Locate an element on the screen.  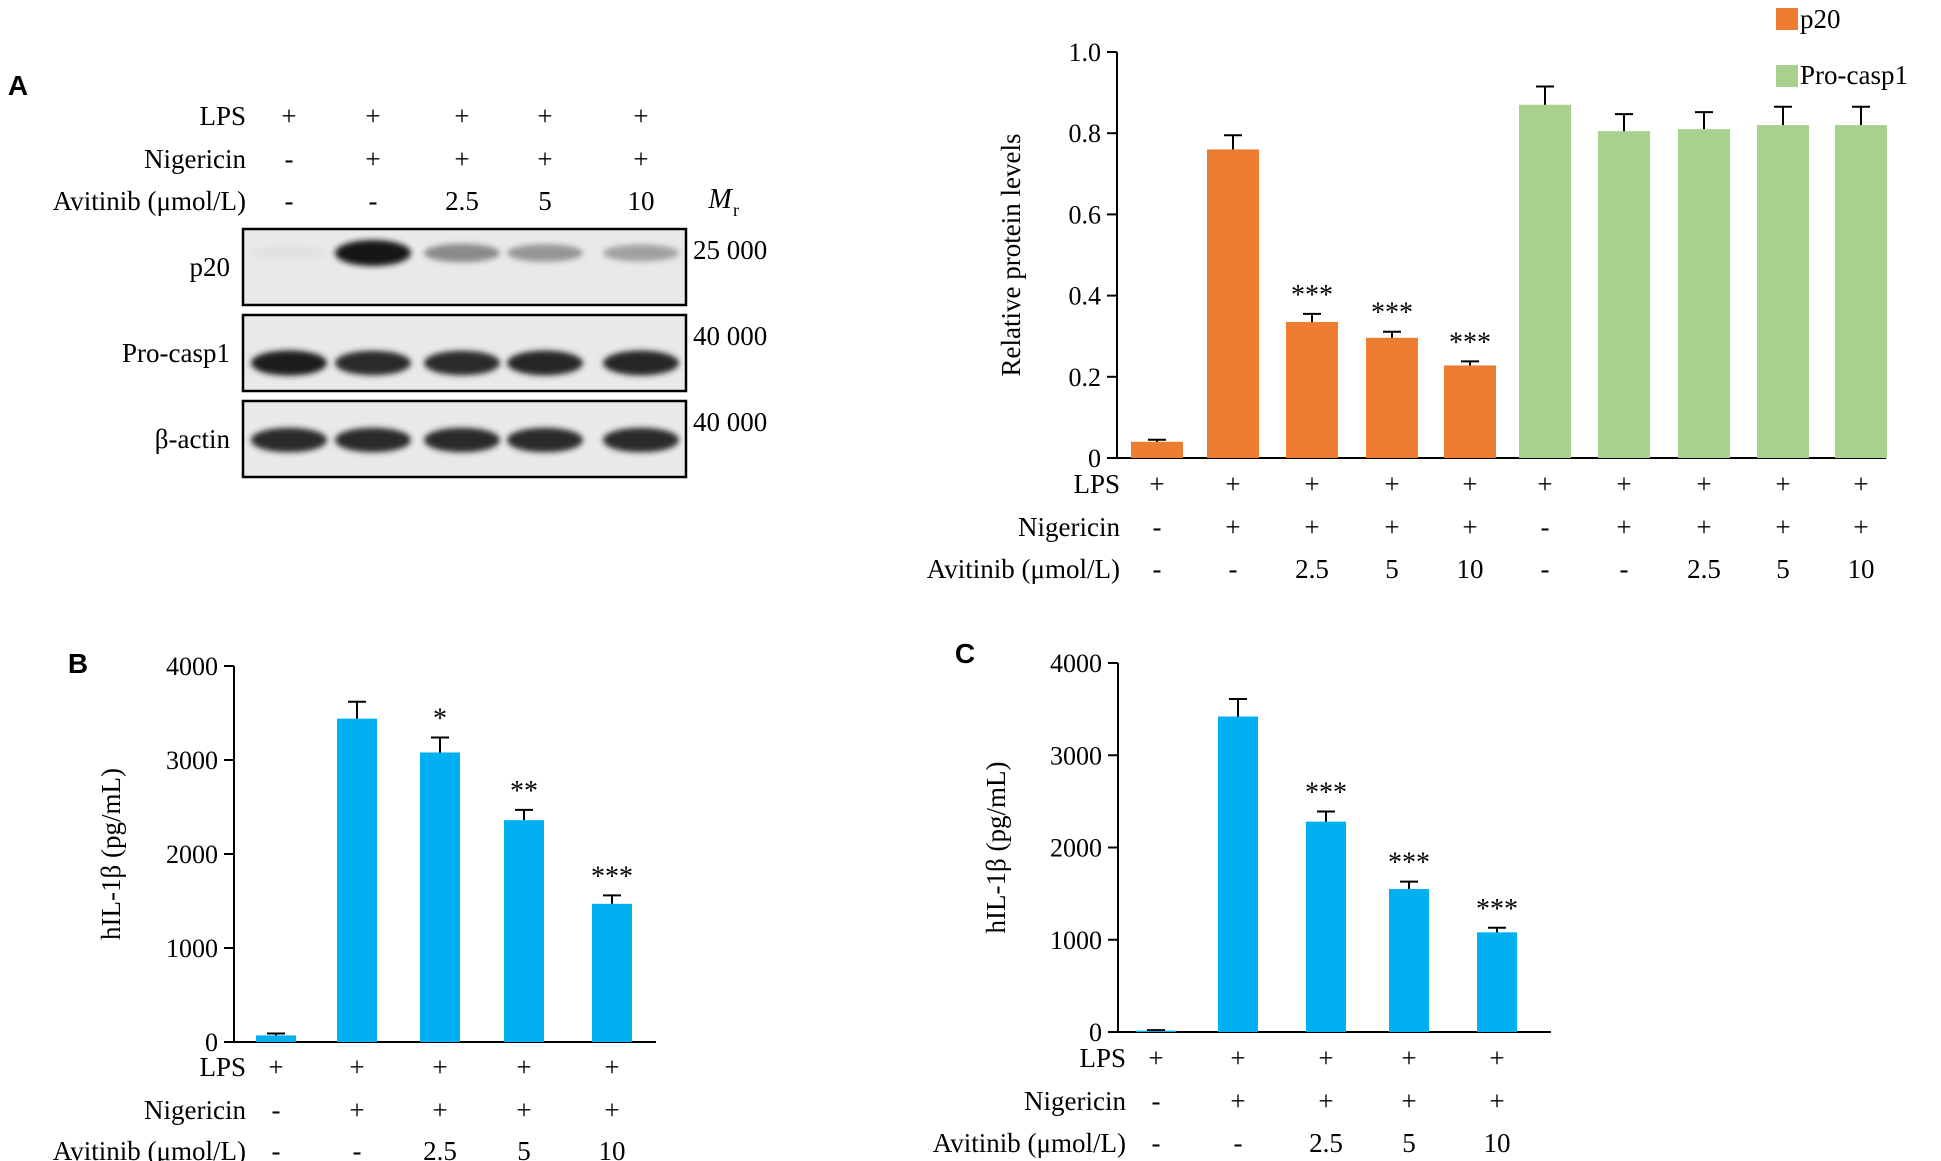
chart-c-bar is located at coordinates (1326, 926).